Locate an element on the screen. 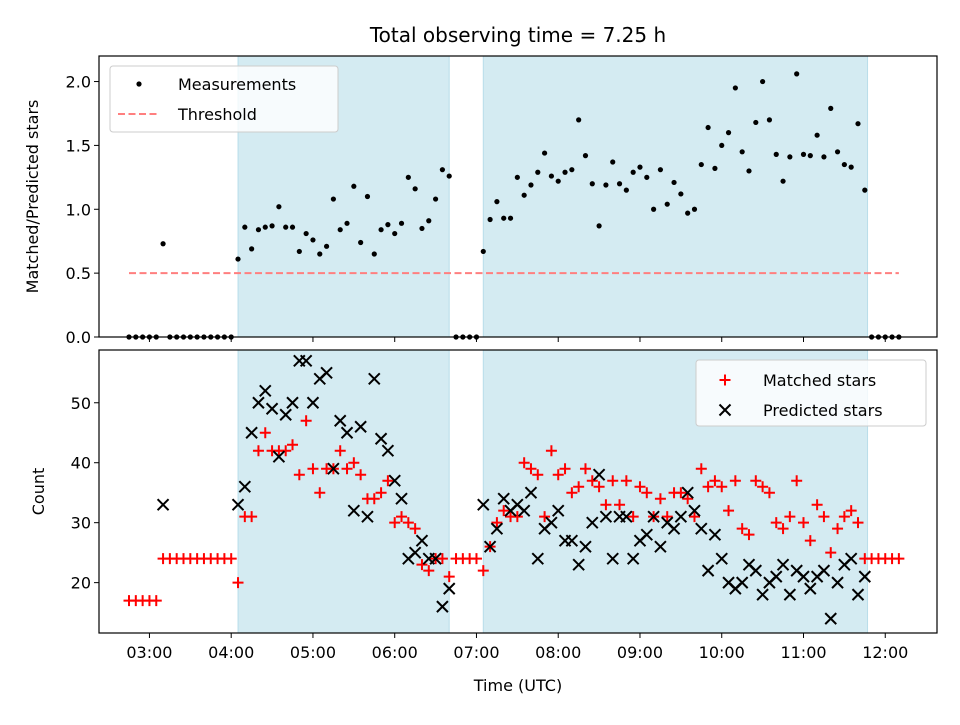 This screenshot has height=725, width=960. count-panel-y-tick-label: 40 is located at coordinates (81, 463).